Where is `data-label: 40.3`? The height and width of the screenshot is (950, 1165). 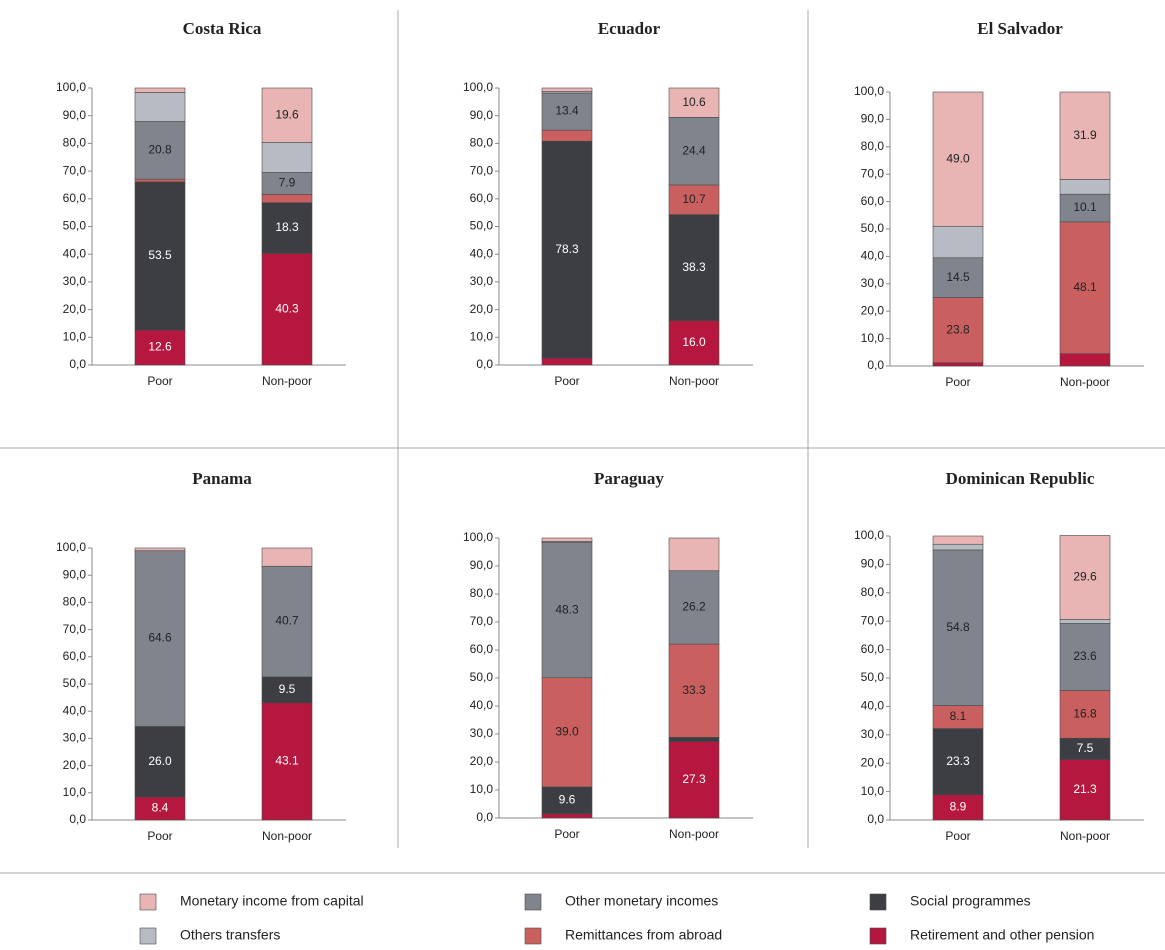 data-label: 40.3 is located at coordinates (287, 308).